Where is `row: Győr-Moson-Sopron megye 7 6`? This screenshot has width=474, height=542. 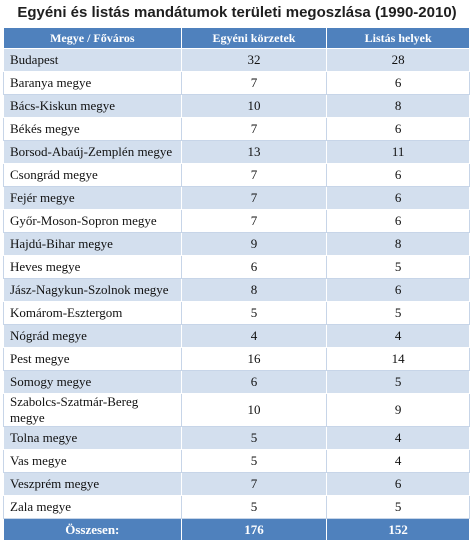 row: Győr-Moson-Sopron megye 7 6 is located at coordinates (236, 221).